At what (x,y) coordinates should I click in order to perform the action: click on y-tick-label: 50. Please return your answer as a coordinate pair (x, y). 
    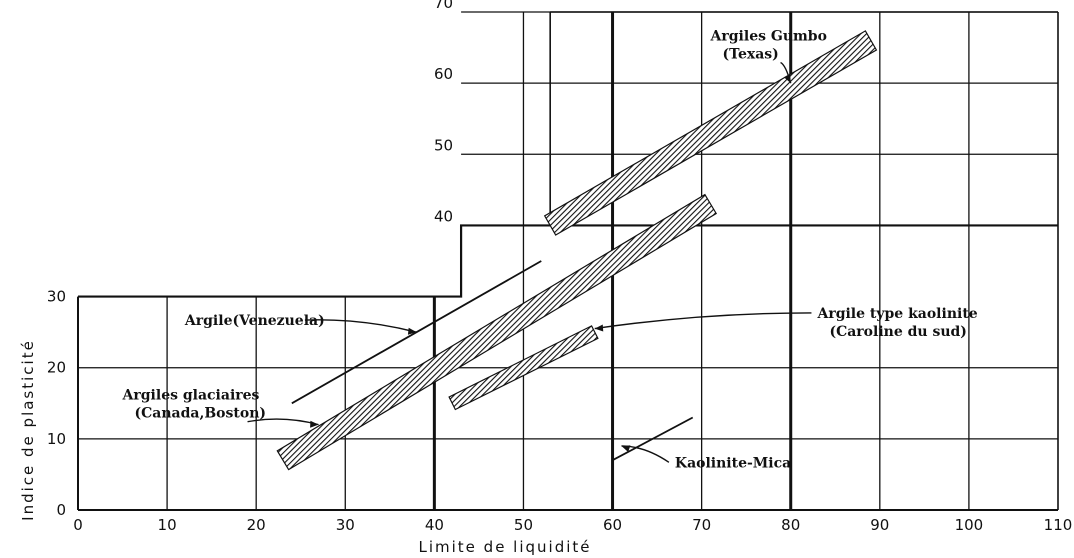
    Looking at the image, I should click on (443, 145).